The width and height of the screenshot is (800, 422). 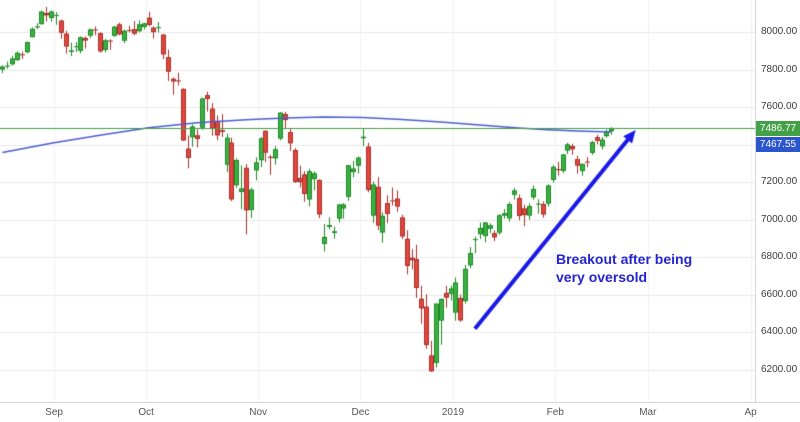 I want to click on annotation-line2: very oversold, so click(x=602, y=277).